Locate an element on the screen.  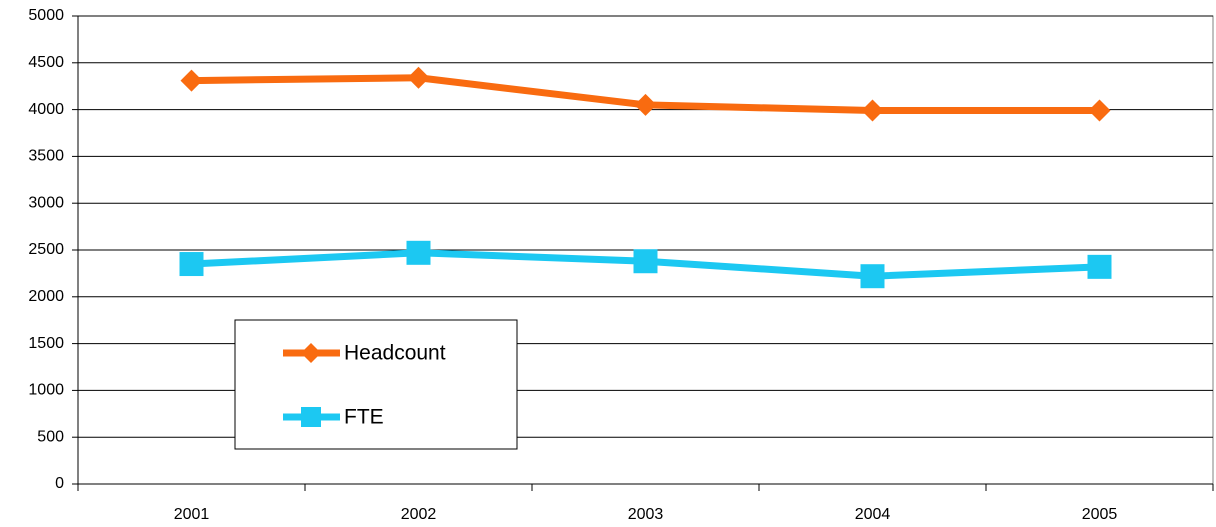
y-tick-label: 4000 is located at coordinates (46, 109).